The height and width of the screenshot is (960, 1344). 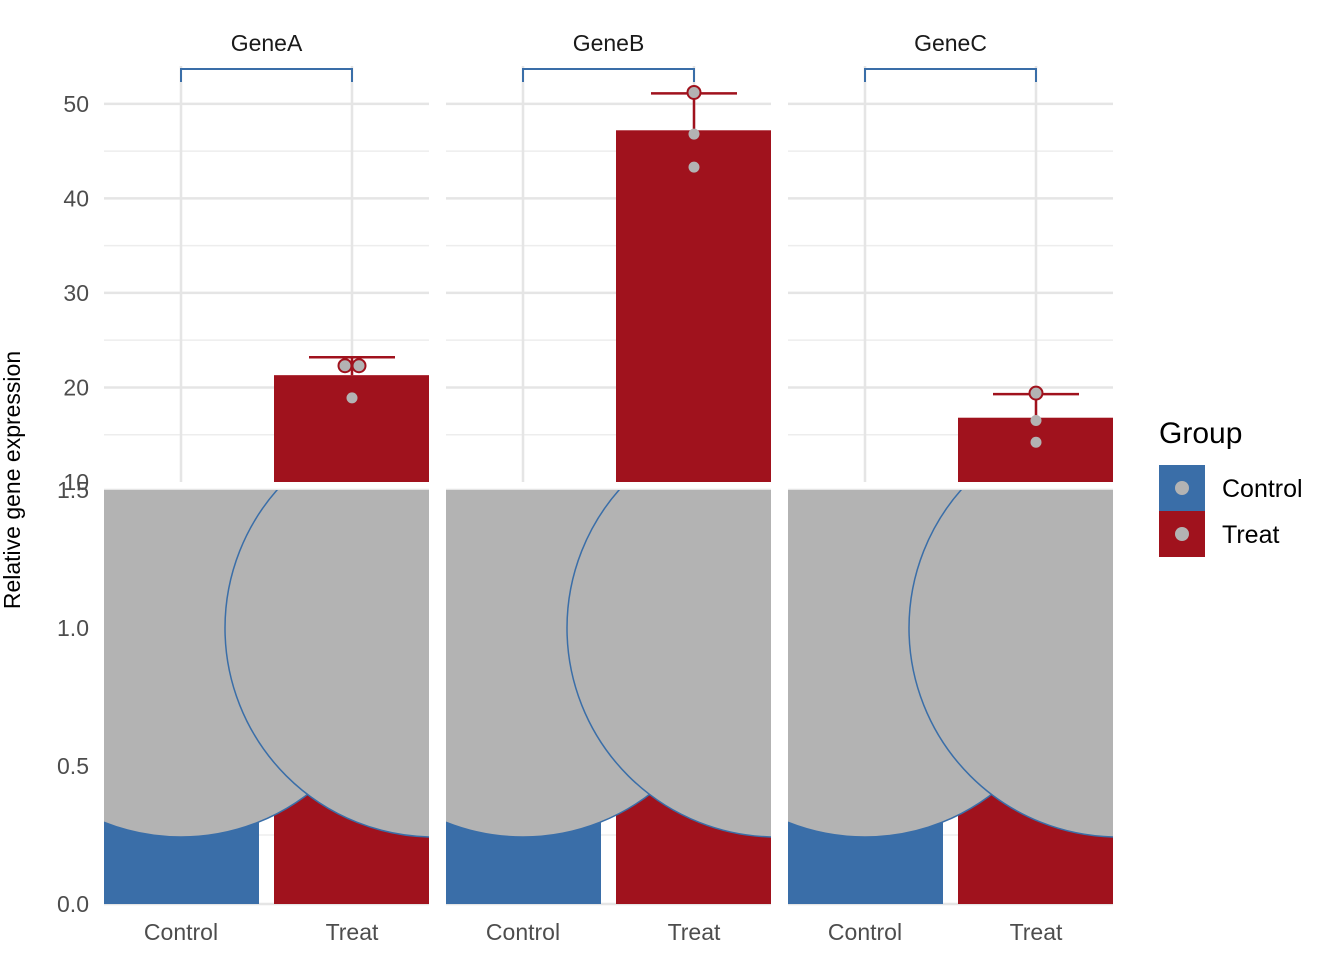 I want to click on y-tick-label-upper: 30, so click(x=76, y=293).